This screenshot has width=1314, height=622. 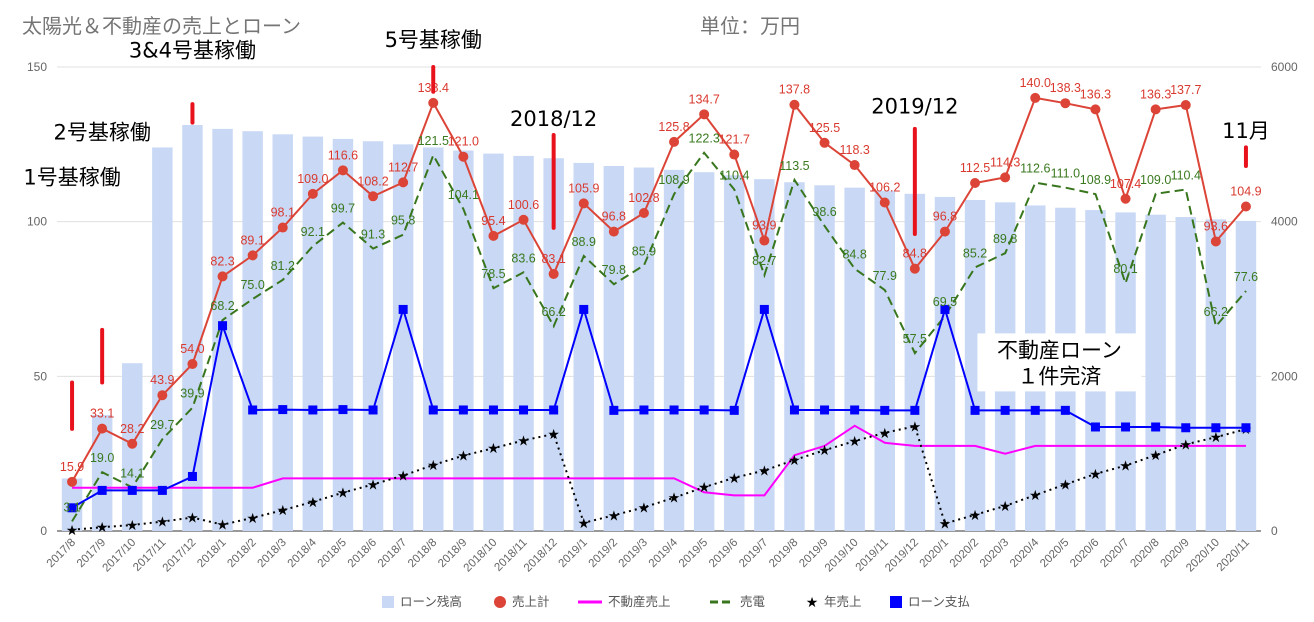 I want to click on x-tick-label: 2018/10, so click(x=481, y=556).